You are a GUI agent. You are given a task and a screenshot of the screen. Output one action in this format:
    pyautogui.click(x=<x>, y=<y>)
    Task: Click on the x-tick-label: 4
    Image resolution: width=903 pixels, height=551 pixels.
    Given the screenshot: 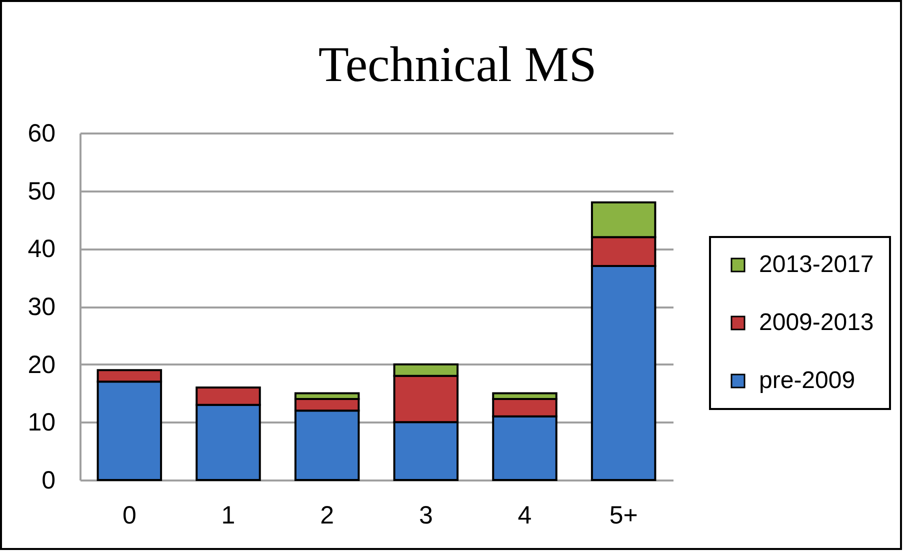 What is the action you would take?
    pyautogui.click(x=525, y=516)
    